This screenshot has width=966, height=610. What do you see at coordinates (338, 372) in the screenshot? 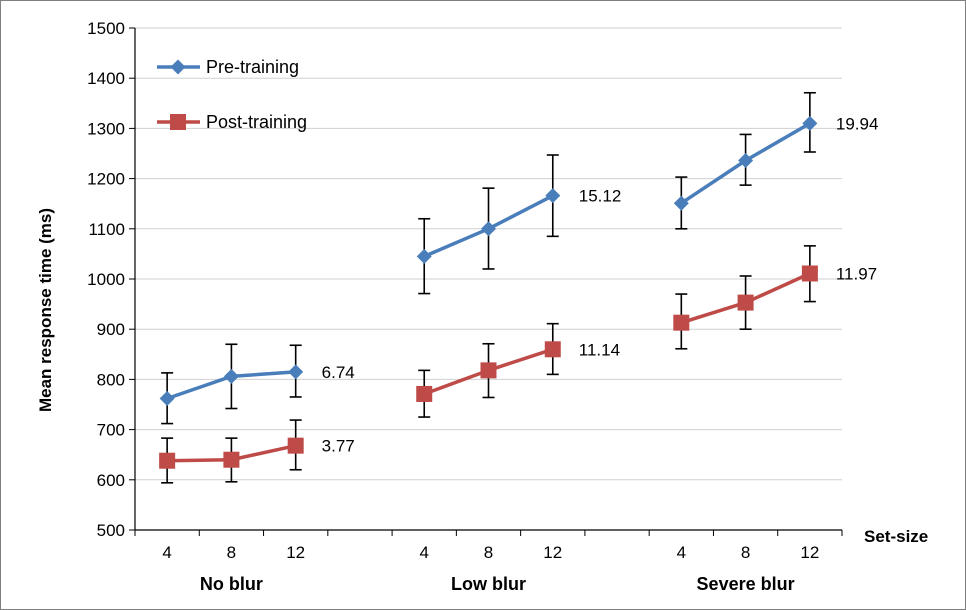
I see `data-label: 6.74` at bounding box center [338, 372].